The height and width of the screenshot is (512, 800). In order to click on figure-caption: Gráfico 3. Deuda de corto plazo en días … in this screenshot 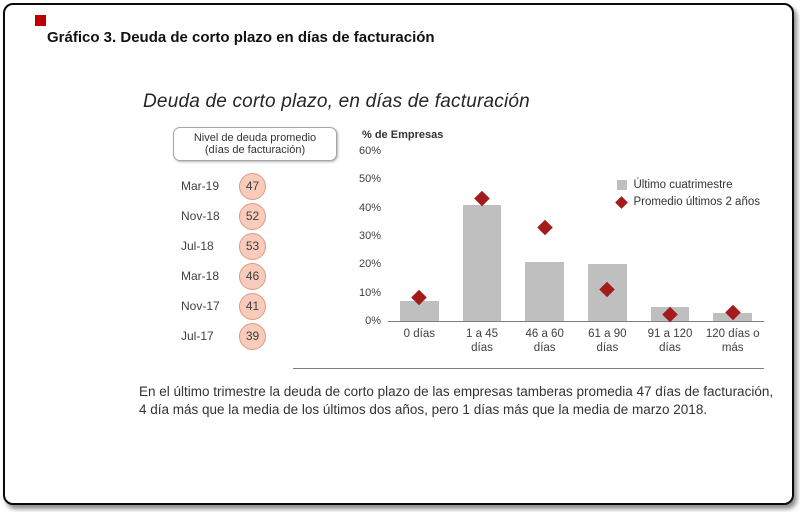, I will do `click(241, 37)`.